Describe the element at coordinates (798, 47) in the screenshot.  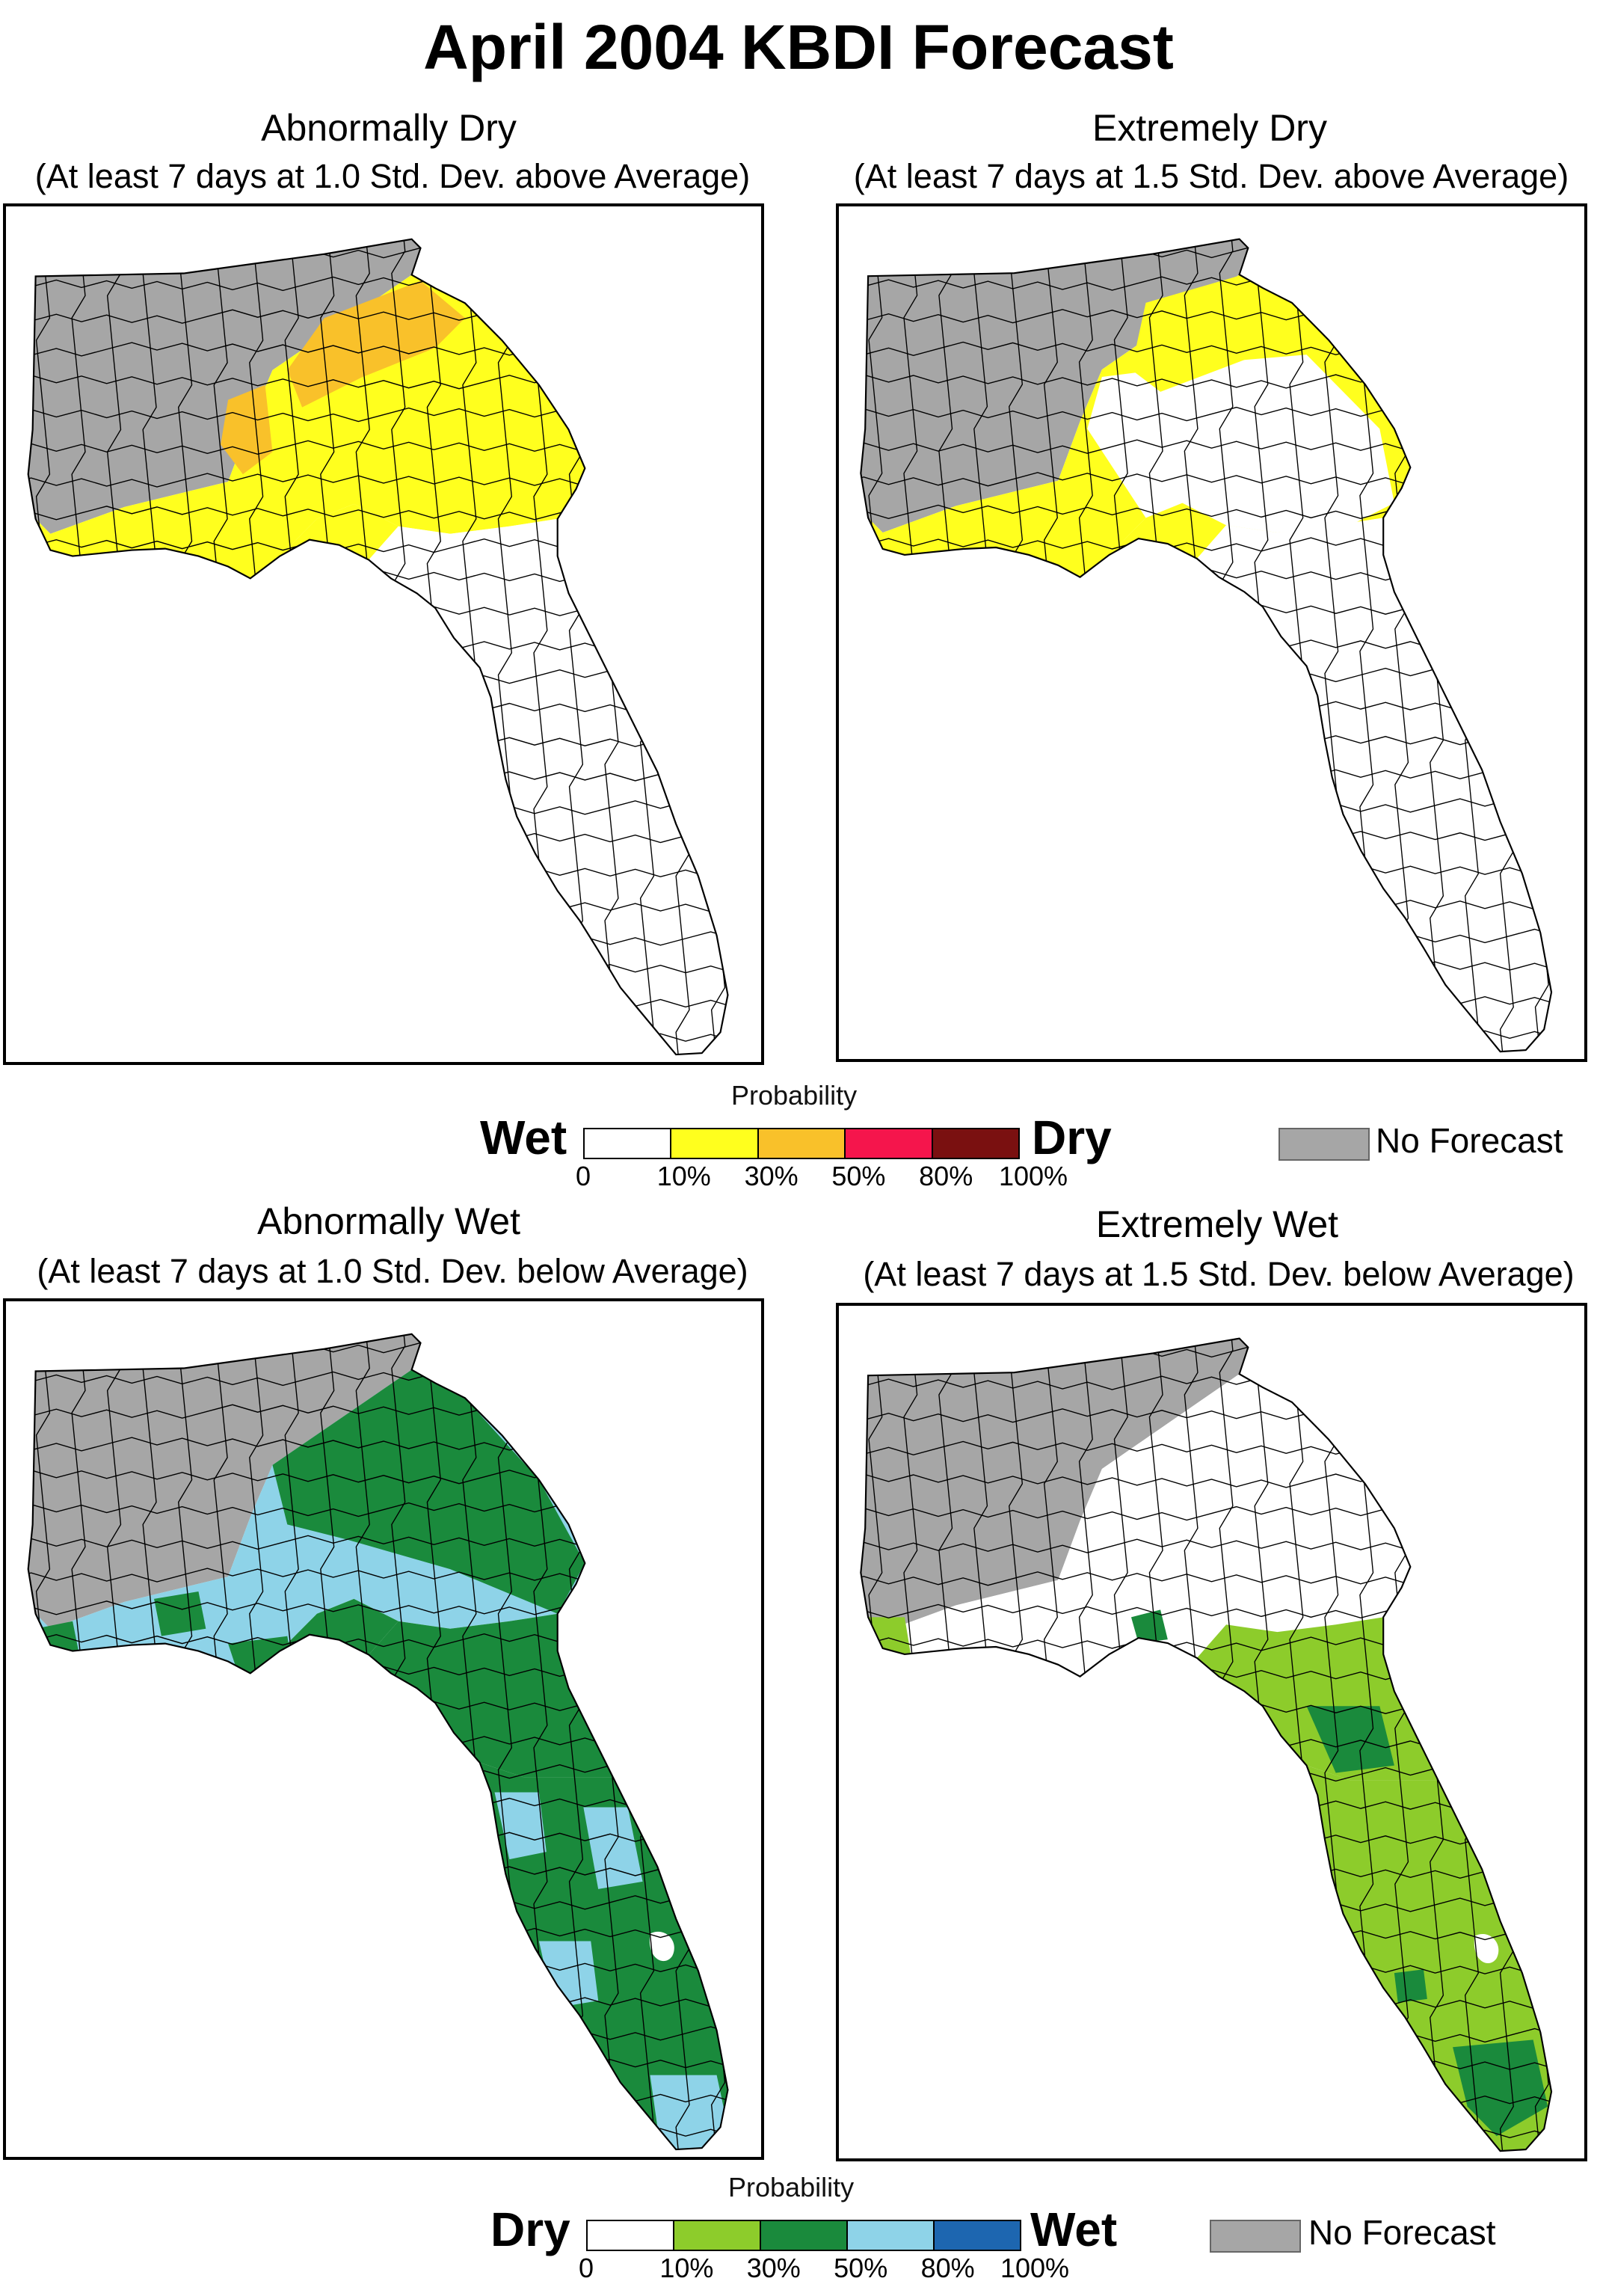
I see `main-title: April 2004 KBDI Forecast` at that location.